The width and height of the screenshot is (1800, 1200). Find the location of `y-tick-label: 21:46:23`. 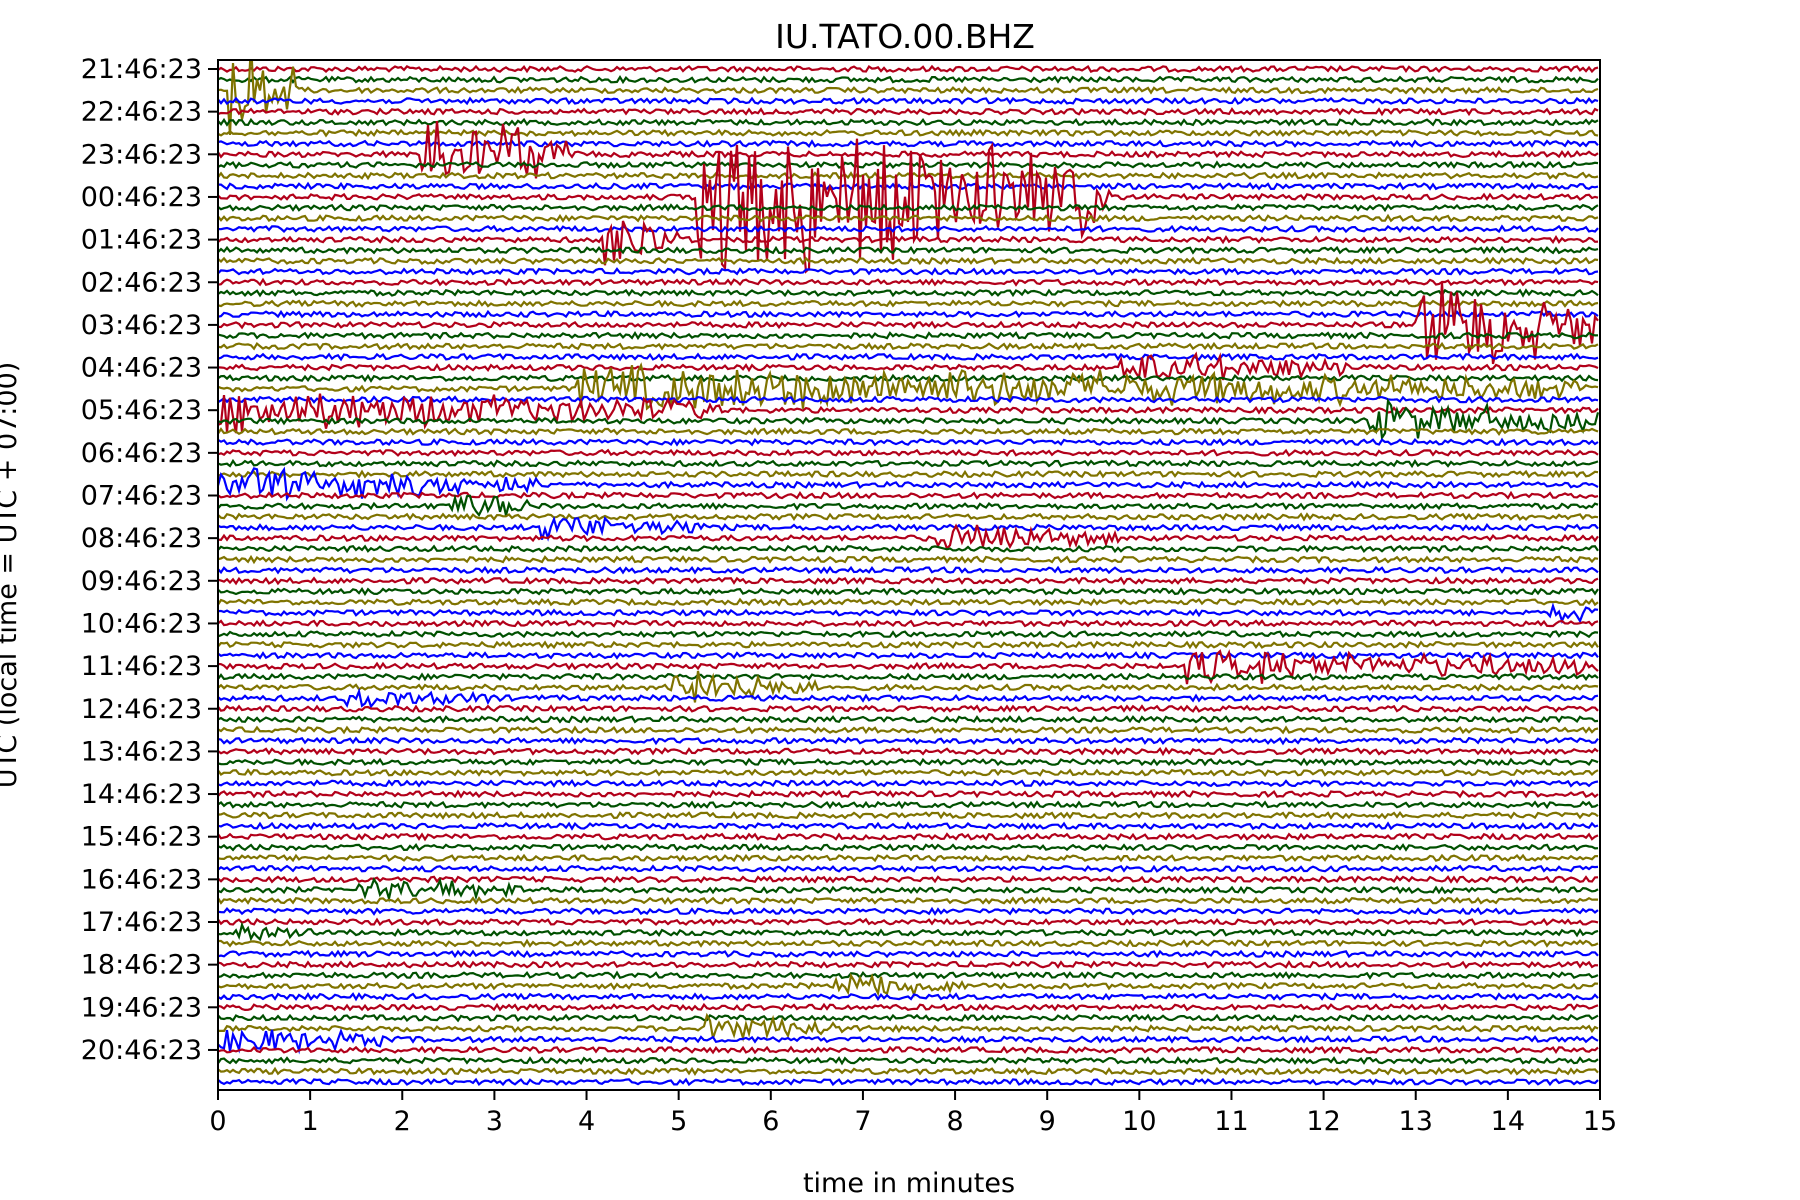

y-tick-label: 21:46:23 is located at coordinates (141, 69).